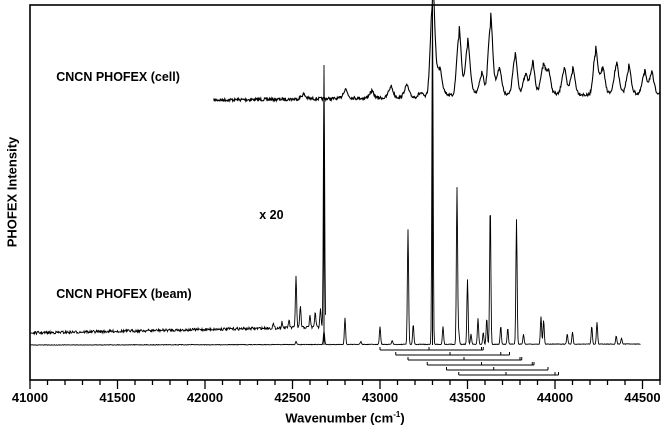 Image resolution: width=666 pixels, height=430 pixels. What do you see at coordinates (642, 397) in the screenshot?
I see `x-tick-label: 44500` at bounding box center [642, 397].